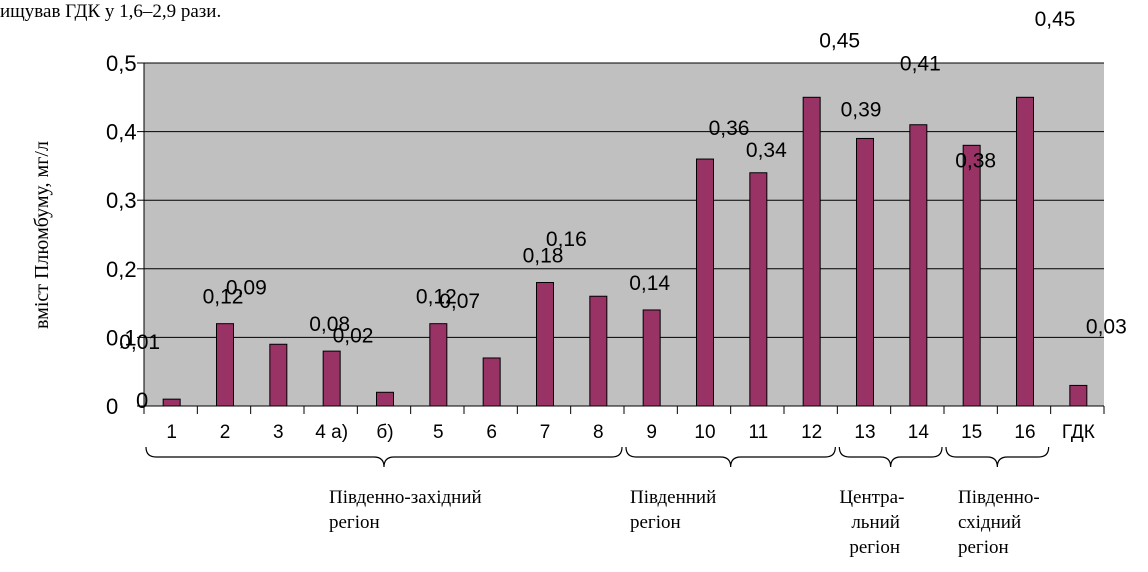 The width and height of the screenshot is (1148, 572). What do you see at coordinates (545, 432) in the screenshot?
I see `x-category-label: 7` at bounding box center [545, 432].